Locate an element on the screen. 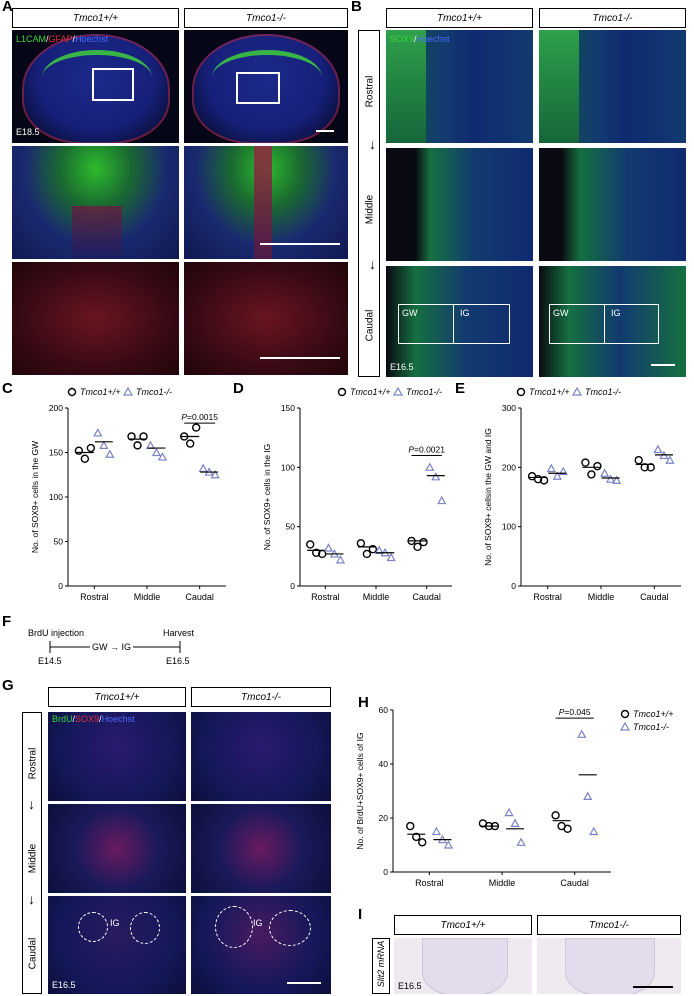 The image size is (694, 996). y-tick-label: 50 is located at coordinates (59, 542).